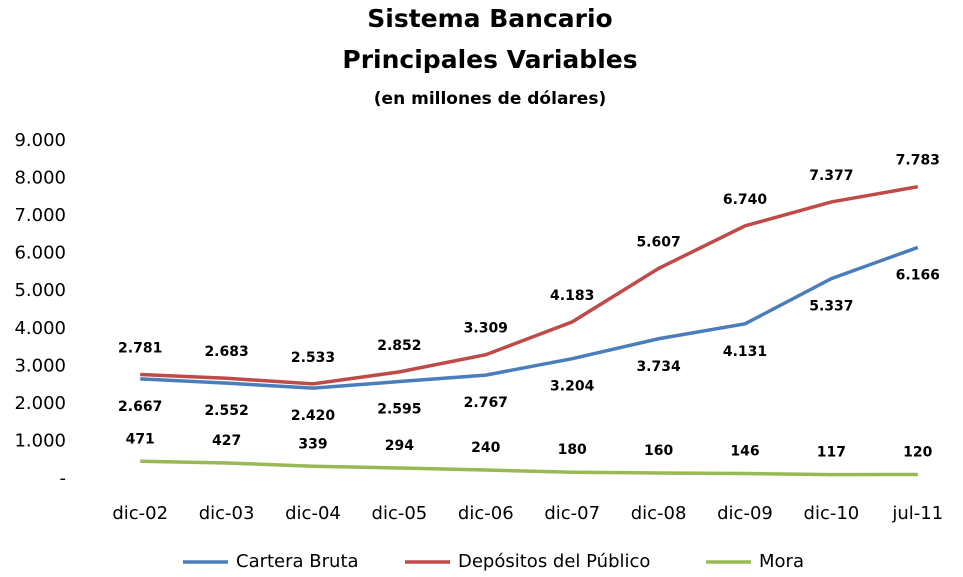  I want to click on data-label: 3.204, so click(572, 387).